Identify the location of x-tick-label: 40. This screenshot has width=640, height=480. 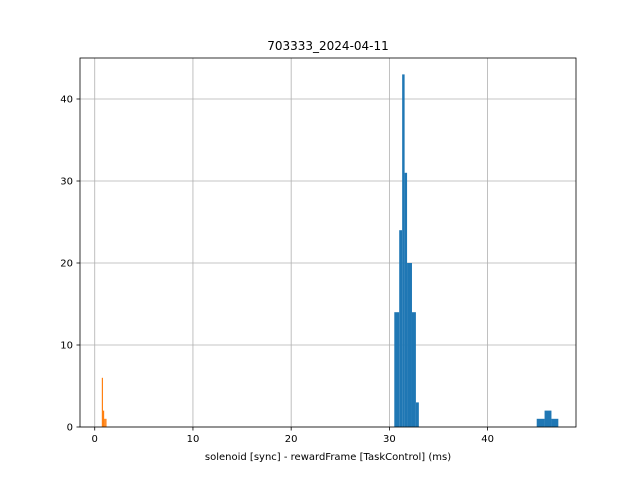
(487, 439).